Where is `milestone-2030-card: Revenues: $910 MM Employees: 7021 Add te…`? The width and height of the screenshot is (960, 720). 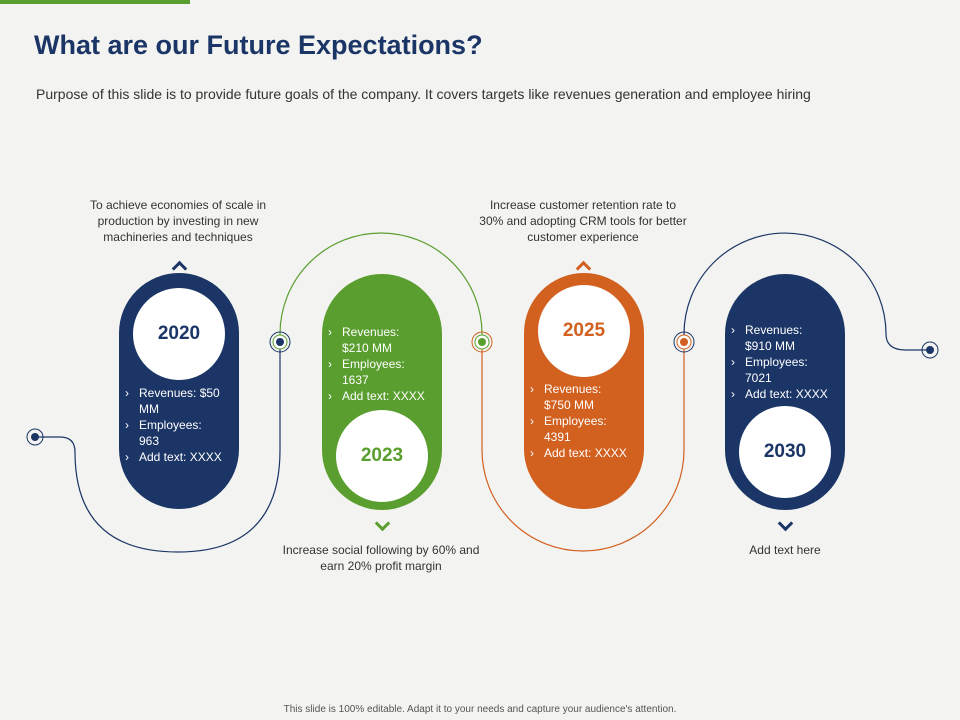
milestone-2030-card: Revenues: $910 MM Employees: 7021 Add te… is located at coordinates (785, 392).